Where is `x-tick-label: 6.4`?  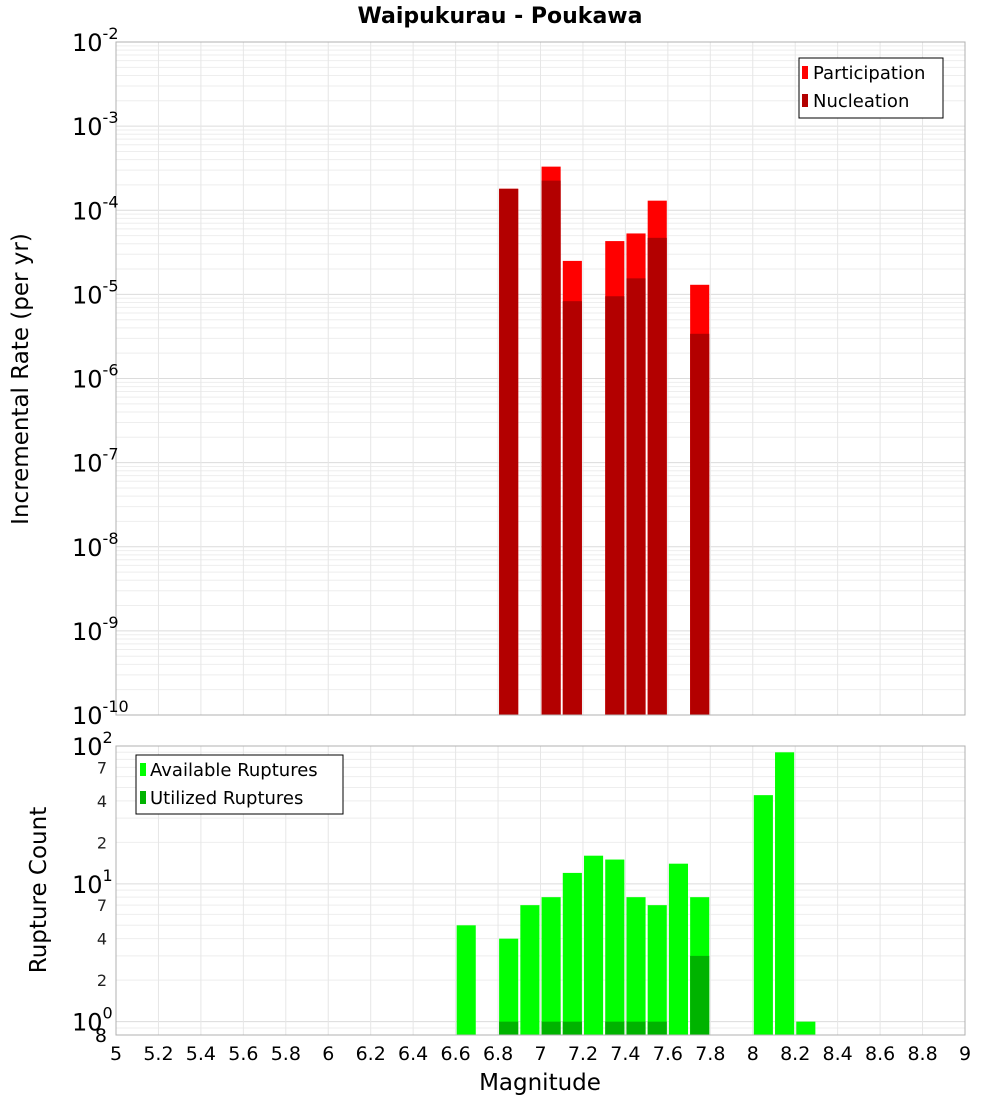 x-tick-label: 6.4 is located at coordinates (413, 1054).